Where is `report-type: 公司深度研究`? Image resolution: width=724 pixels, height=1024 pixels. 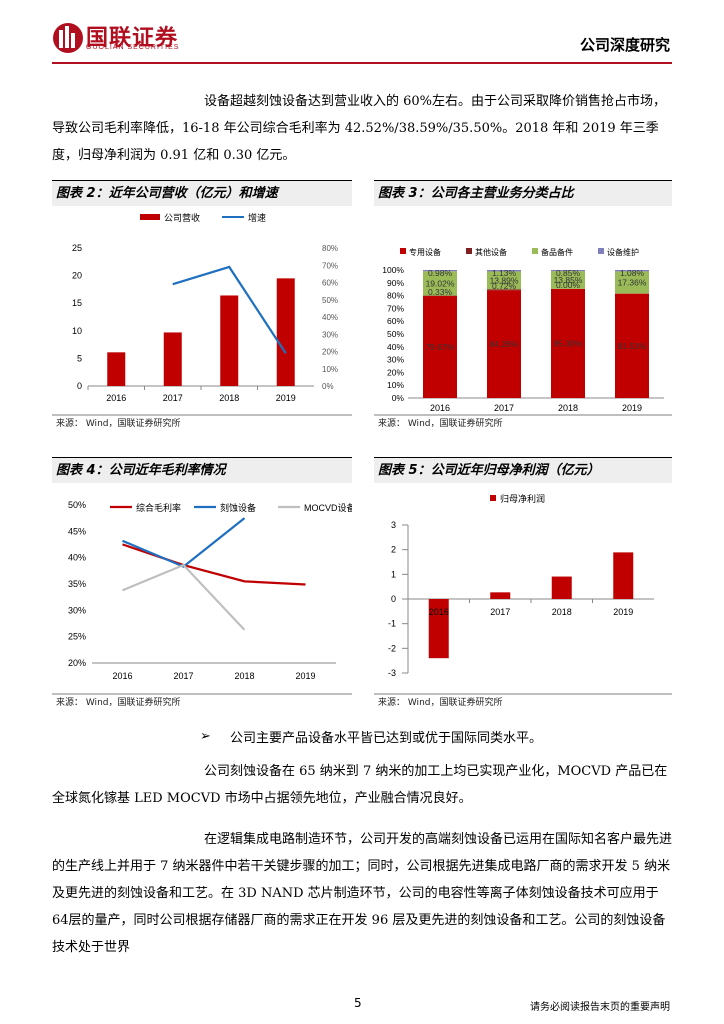 report-type: 公司深度研究 is located at coordinates (624, 45).